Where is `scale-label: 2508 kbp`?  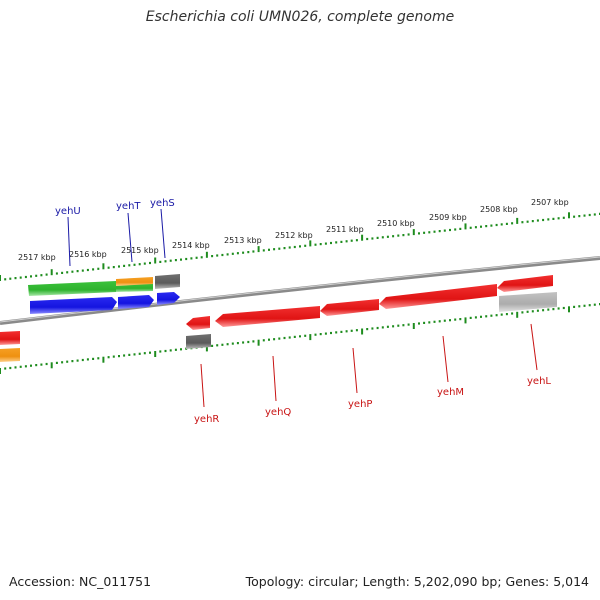
scale-label: 2508 kbp is located at coordinates (499, 209).